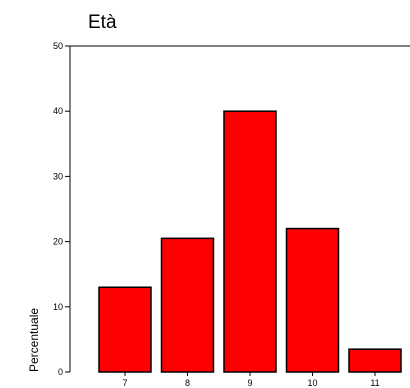 This screenshot has width=410, height=388. Describe the element at coordinates (58, 111) in the screenshot. I see `y-tick-label: 40` at that location.